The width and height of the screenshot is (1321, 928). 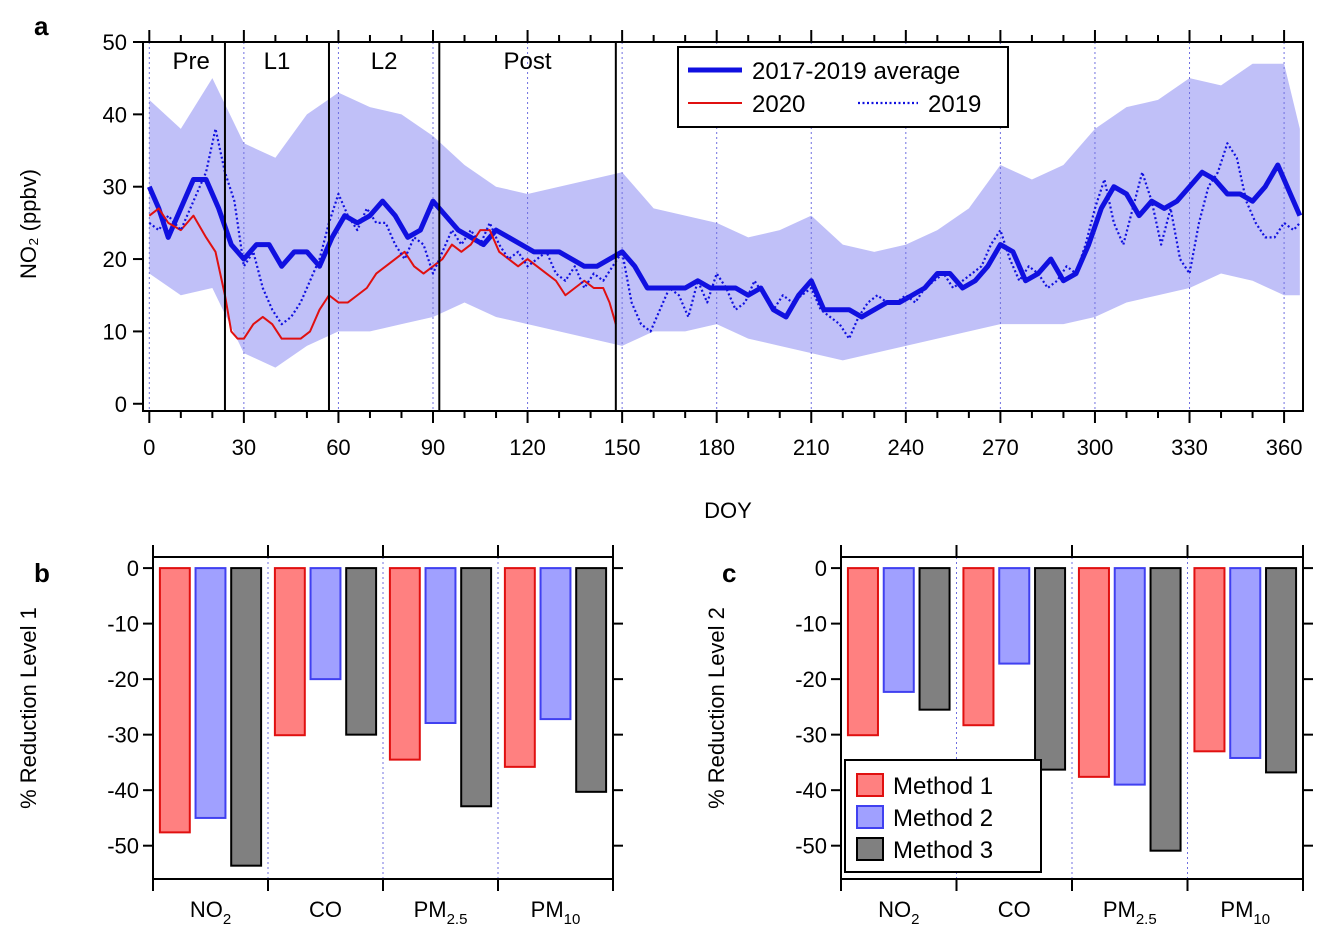 I want to click on x-tick-label: 240, so click(x=905, y=447).